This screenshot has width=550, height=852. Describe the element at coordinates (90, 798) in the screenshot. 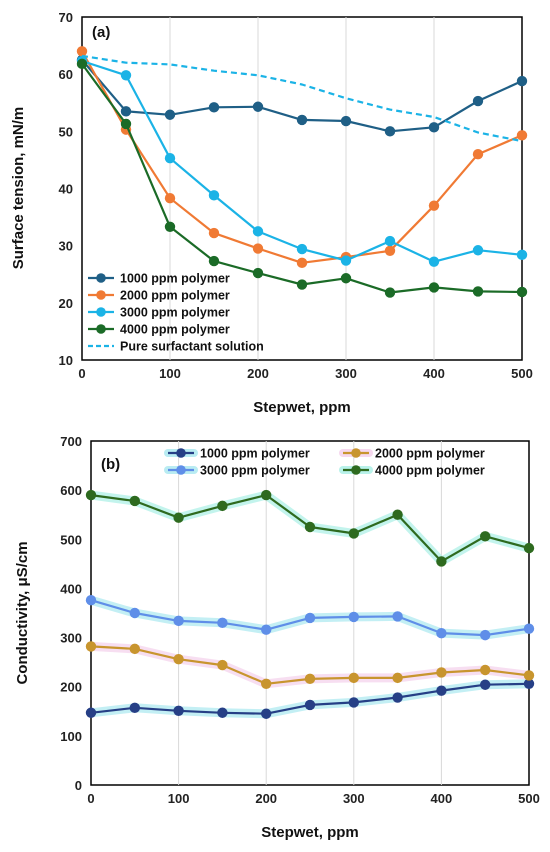

I see `x-tick-label: 0` at that location.